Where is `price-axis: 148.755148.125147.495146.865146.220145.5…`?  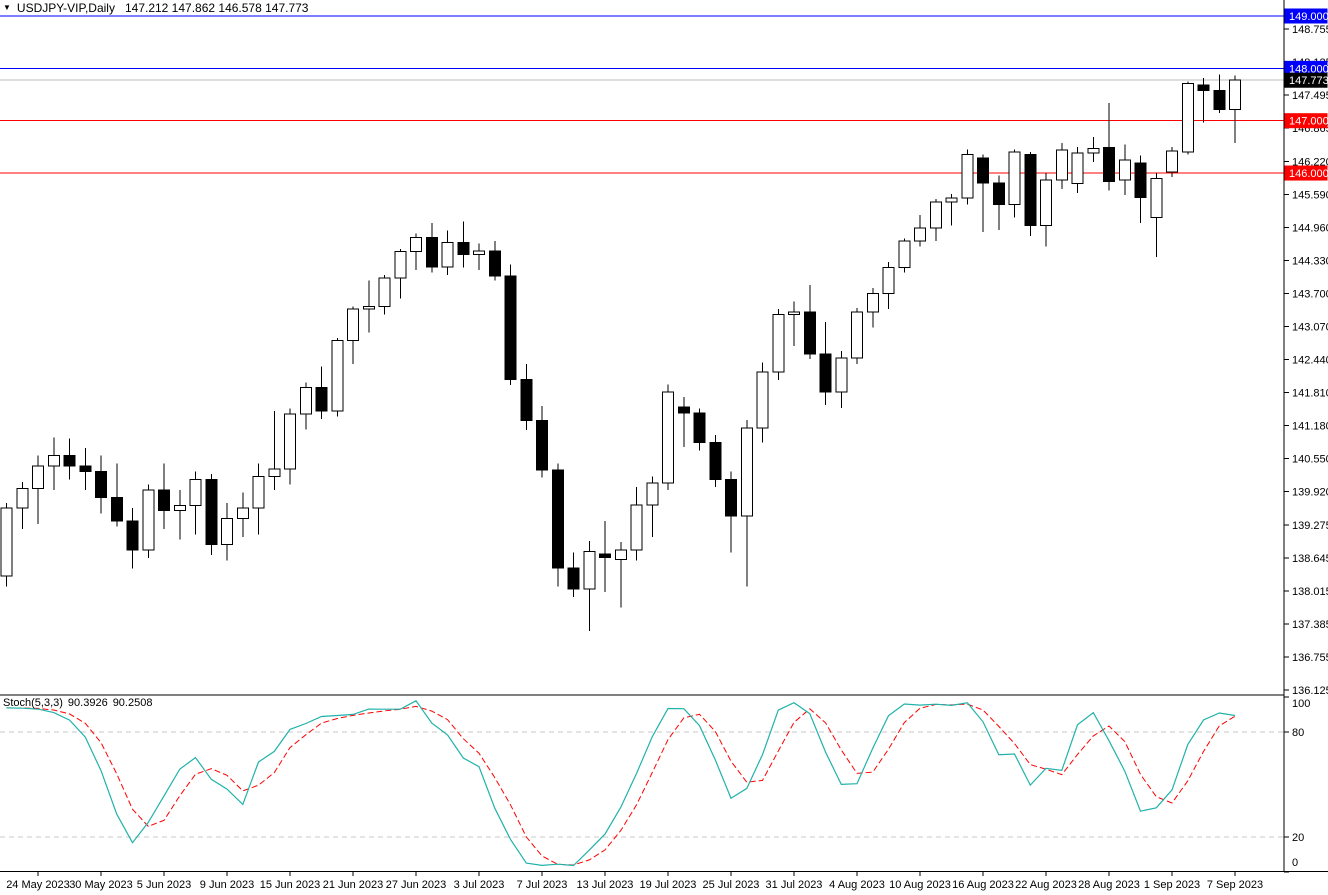
price-axis: 148.755148.125147.495146.865146.220145.5… is located at coordinates (1306, 360).